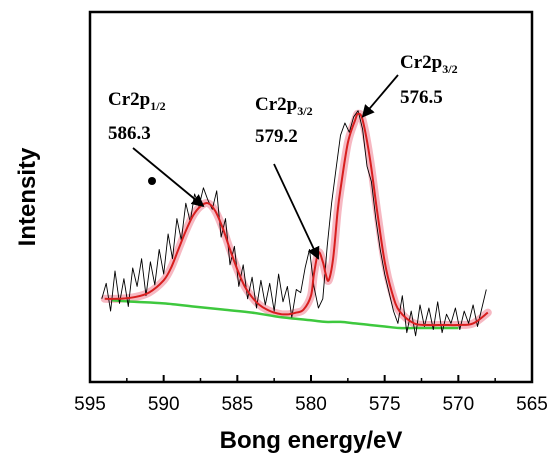 This screenshot has height=466, width=550. What do you see at coordinates (157, 106) in the screenshot?
I see `peak-label-subscript: 1/2` at bounding box center [157, 106].